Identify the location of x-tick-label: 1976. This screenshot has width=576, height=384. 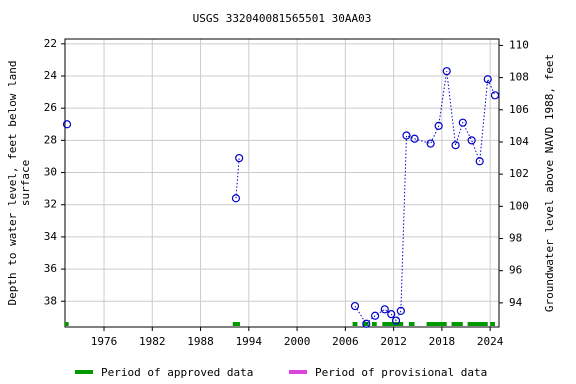
(104, 341).